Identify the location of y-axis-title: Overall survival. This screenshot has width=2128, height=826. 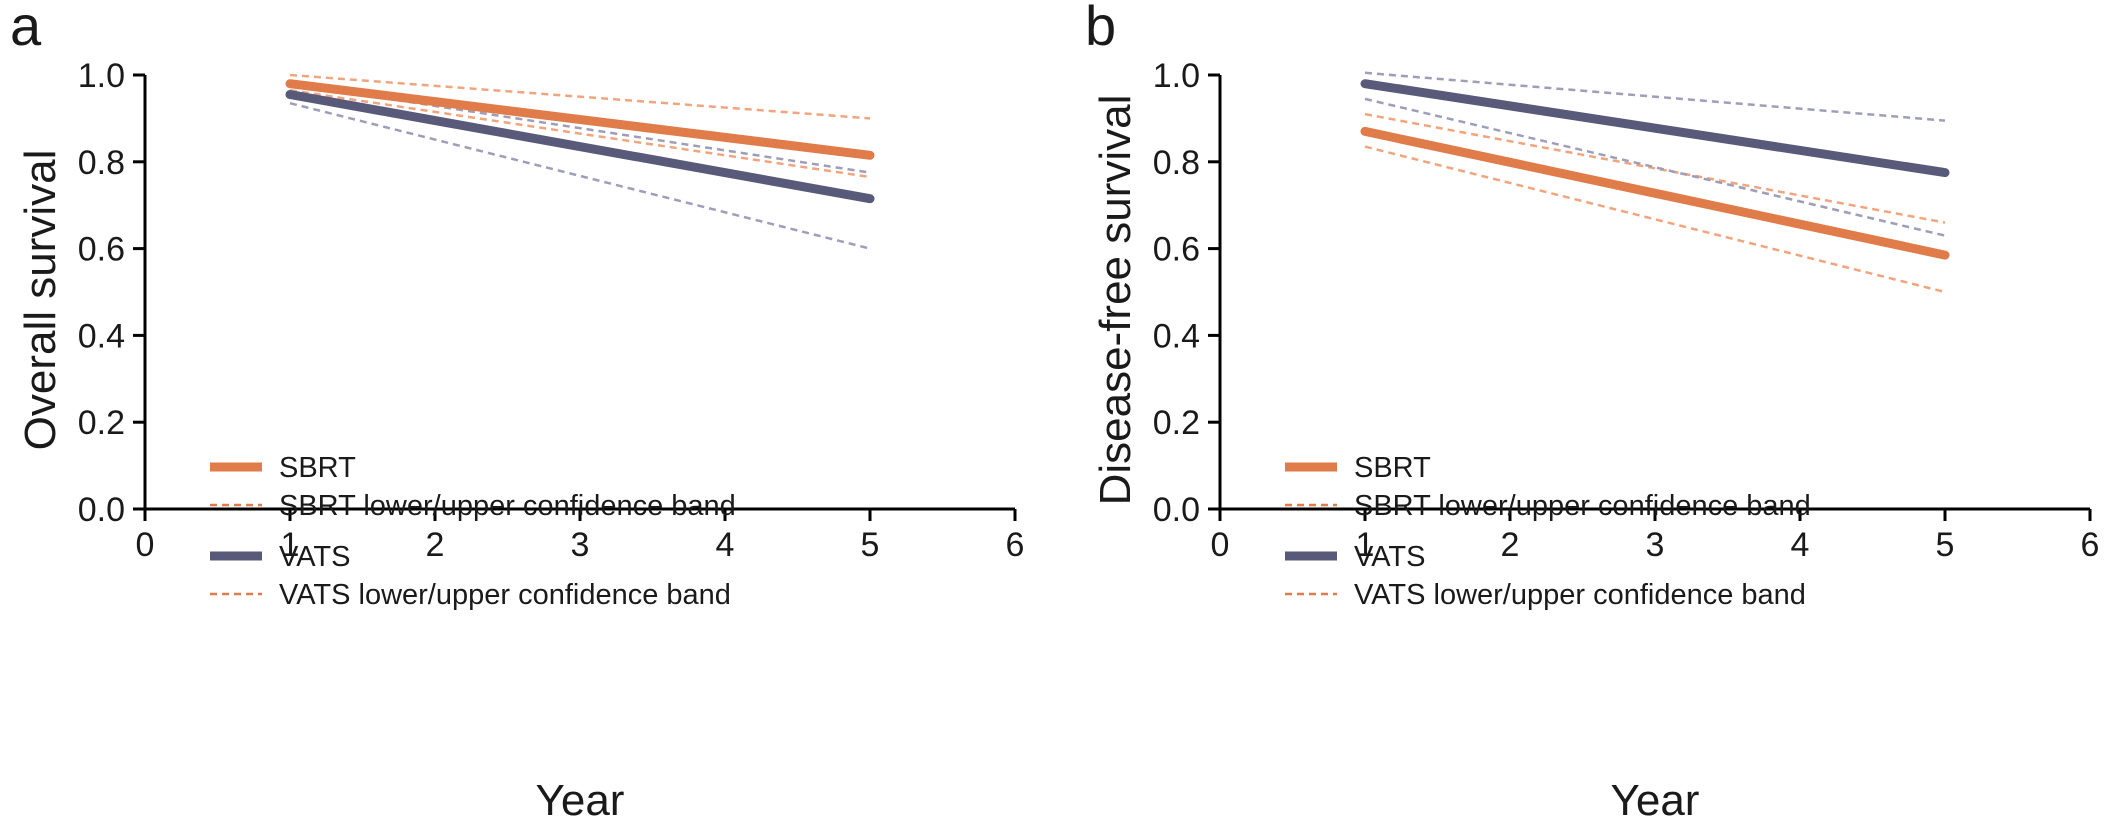
(40, 300).